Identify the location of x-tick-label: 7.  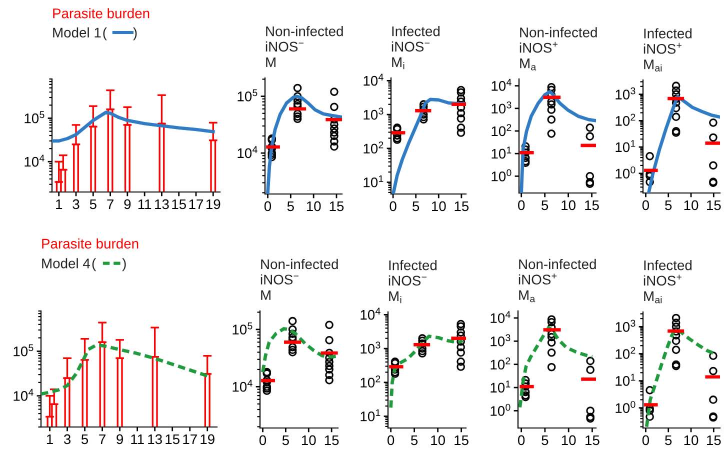
(102, 439).